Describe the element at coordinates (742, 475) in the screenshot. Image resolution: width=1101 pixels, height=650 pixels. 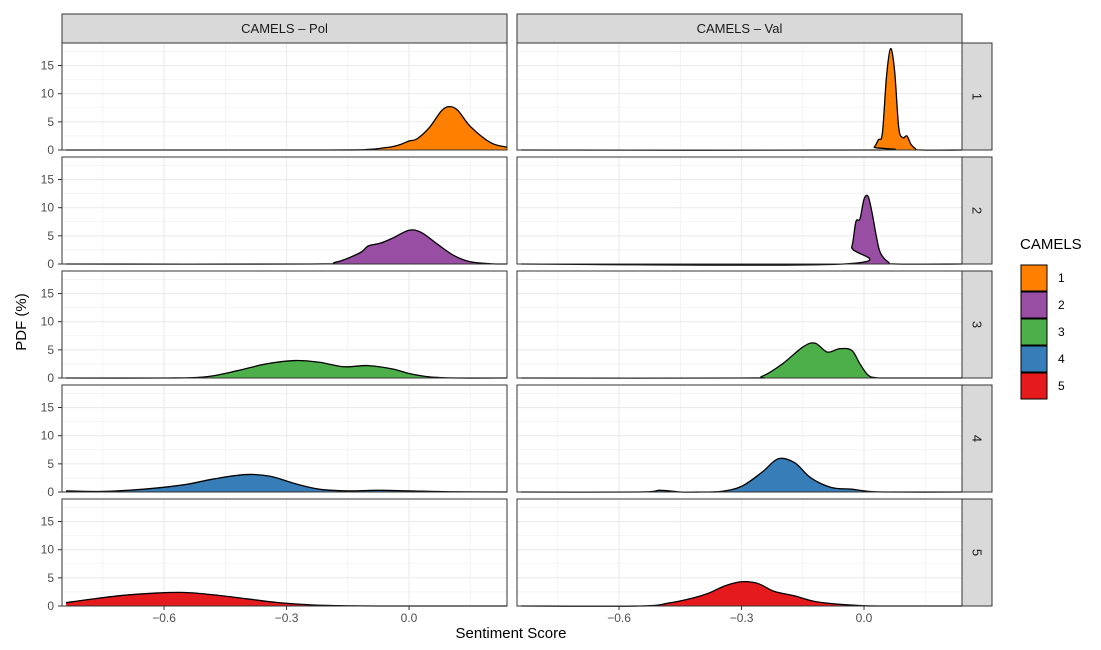
I see `density-line-4-val` at that location.